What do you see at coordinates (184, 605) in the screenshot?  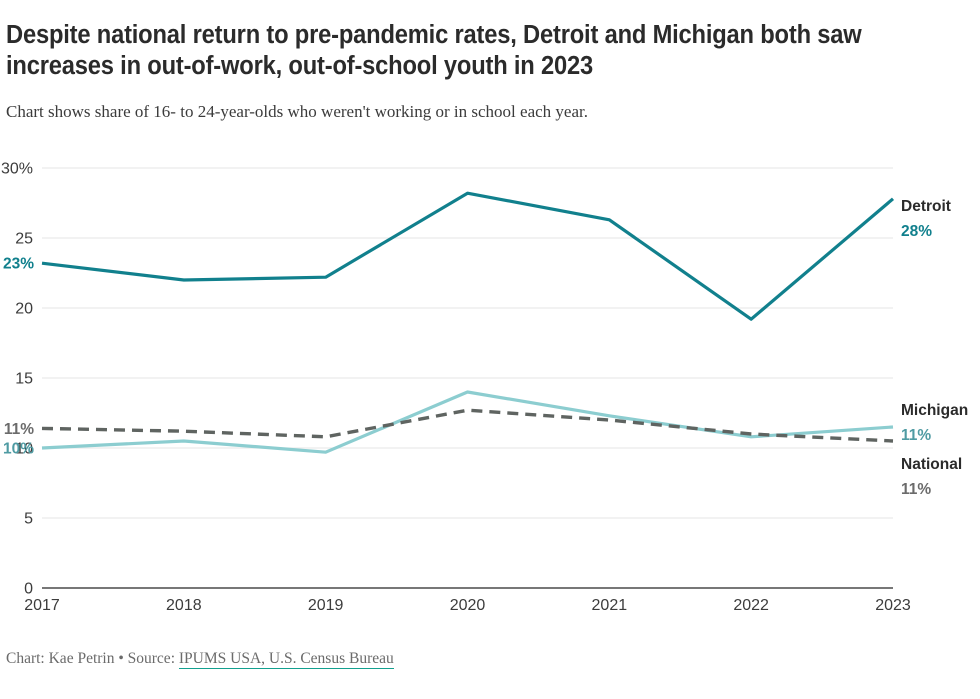 I see `x-axis-tick-label: 2018` at bounding box center [184, 605].